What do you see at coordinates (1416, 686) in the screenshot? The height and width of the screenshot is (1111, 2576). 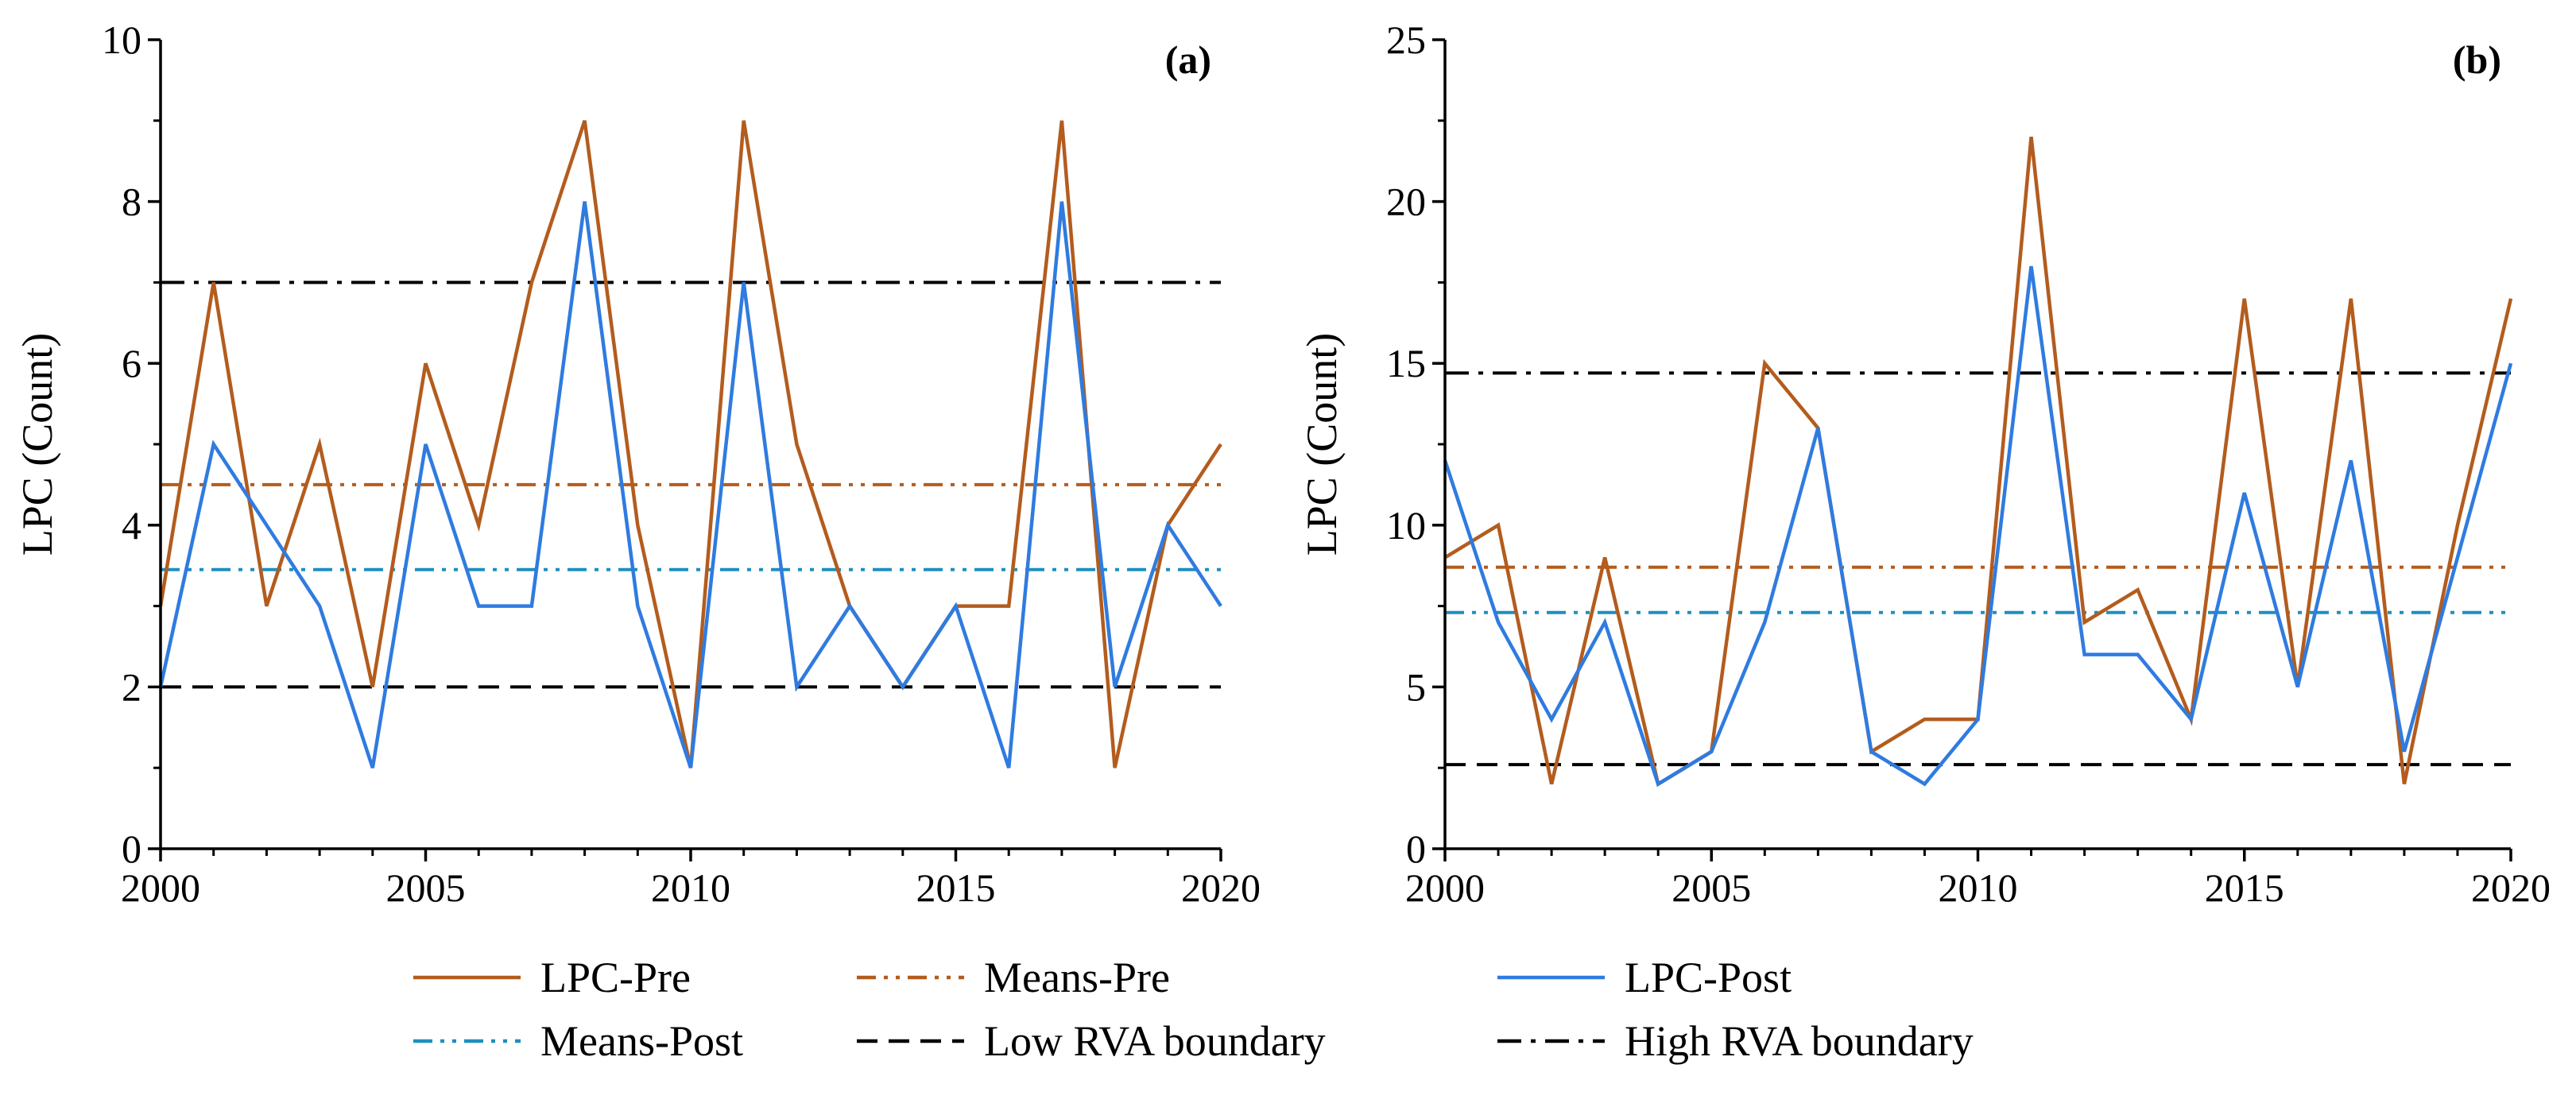 I see `y-tick-label: 5` at bounding box center [1416, 686].